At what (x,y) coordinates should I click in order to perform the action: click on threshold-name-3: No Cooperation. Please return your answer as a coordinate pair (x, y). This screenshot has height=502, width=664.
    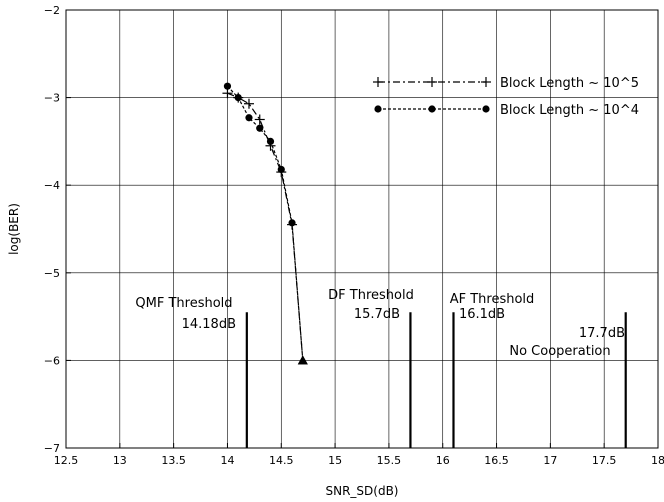
    Looking at the image, I should click on (559, 351).